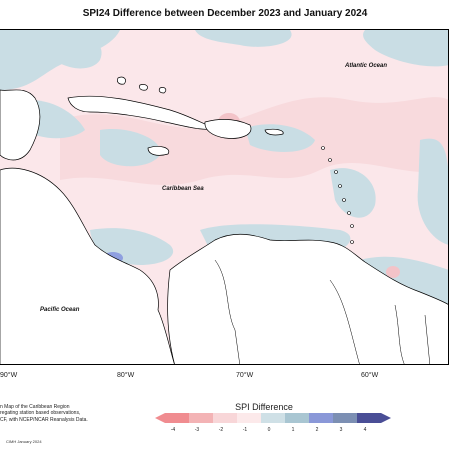 This screenshot has height=450, width=450. Describe the element at coordinates (317, 430) in the screenshot. I see `legend-tick: 2` at that location.